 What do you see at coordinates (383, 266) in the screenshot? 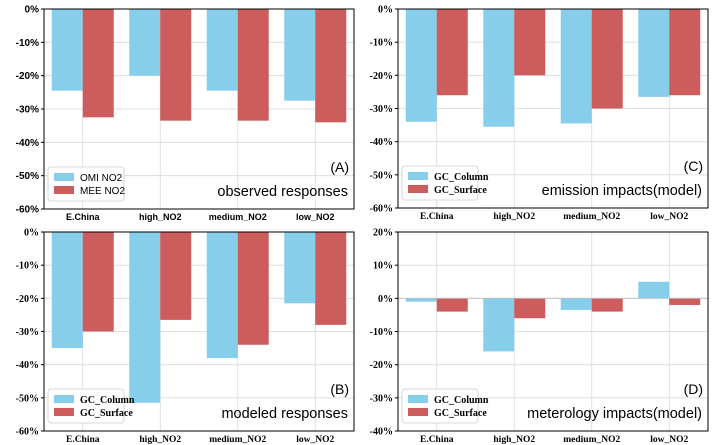
I see `y-tick-label: 10%` at bounding box center [383, 266].